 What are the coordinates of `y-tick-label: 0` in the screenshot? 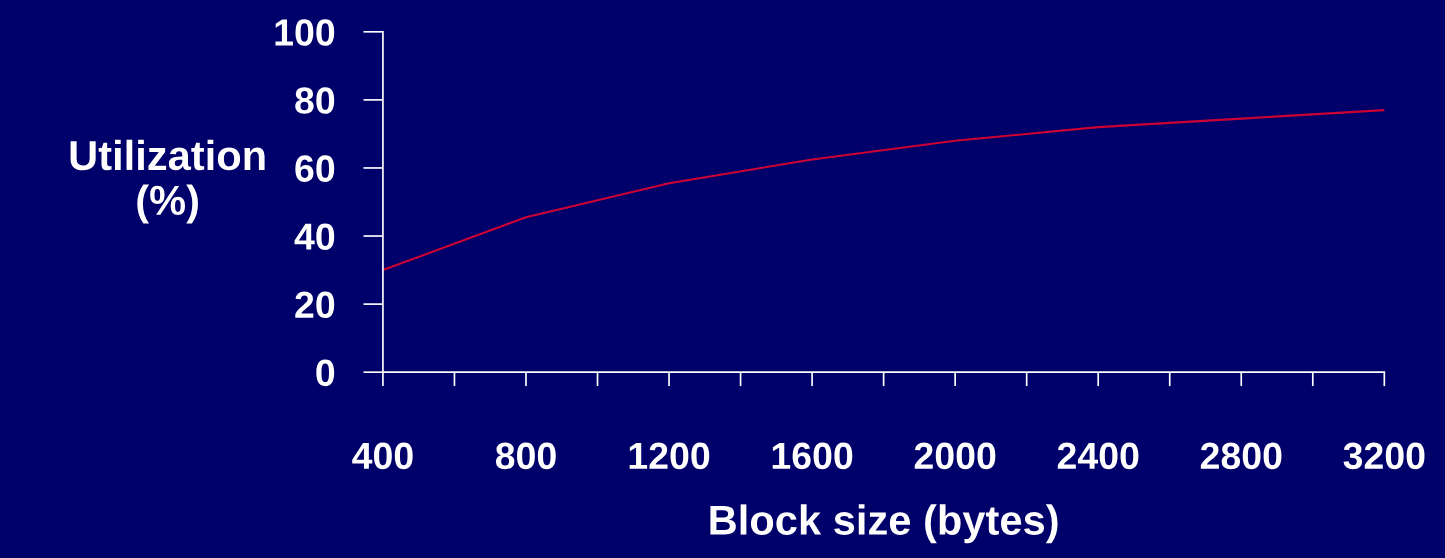 It's located at (325, 373).